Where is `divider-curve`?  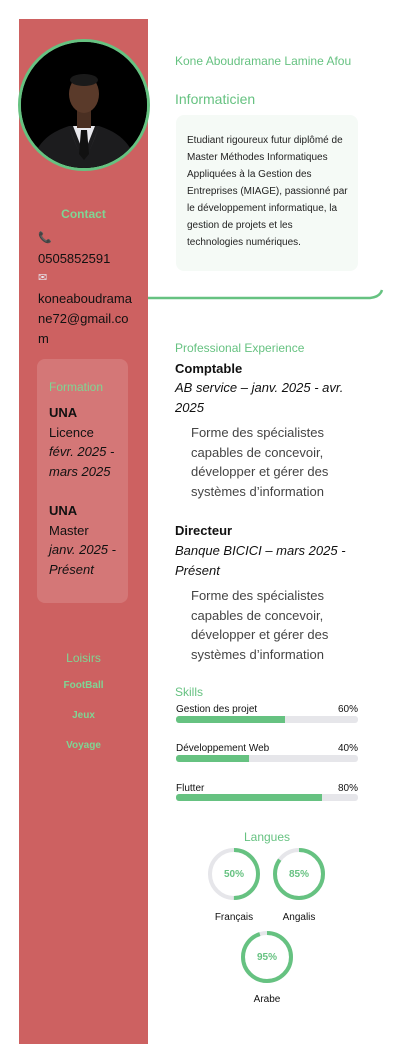 divider-curve is located at coordinates (266, 294).